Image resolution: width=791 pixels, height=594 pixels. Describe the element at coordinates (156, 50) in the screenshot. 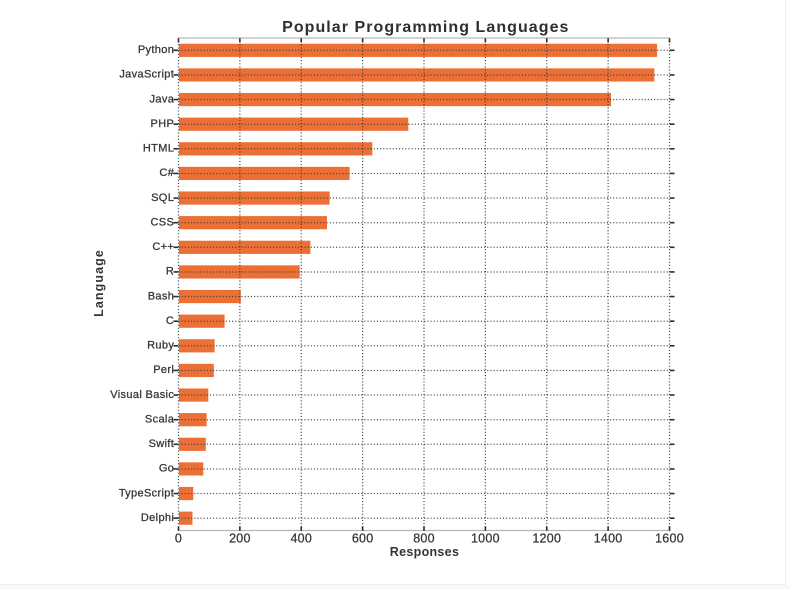

I see `svg-text: Python` at that location.